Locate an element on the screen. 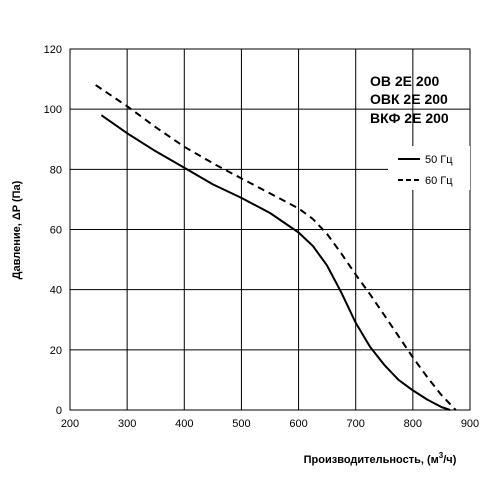  x-axis-title-sup: 3 is located at coordinates (441, 455).